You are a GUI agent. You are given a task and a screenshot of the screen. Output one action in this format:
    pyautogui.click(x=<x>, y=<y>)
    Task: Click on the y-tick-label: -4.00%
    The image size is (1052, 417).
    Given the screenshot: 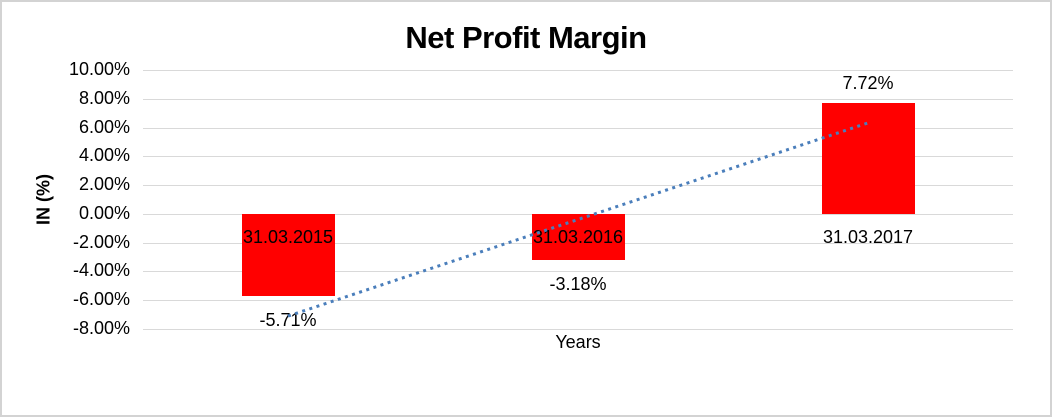 What is the action you would take?
    pyautogui.click(x=101, y=270)
    